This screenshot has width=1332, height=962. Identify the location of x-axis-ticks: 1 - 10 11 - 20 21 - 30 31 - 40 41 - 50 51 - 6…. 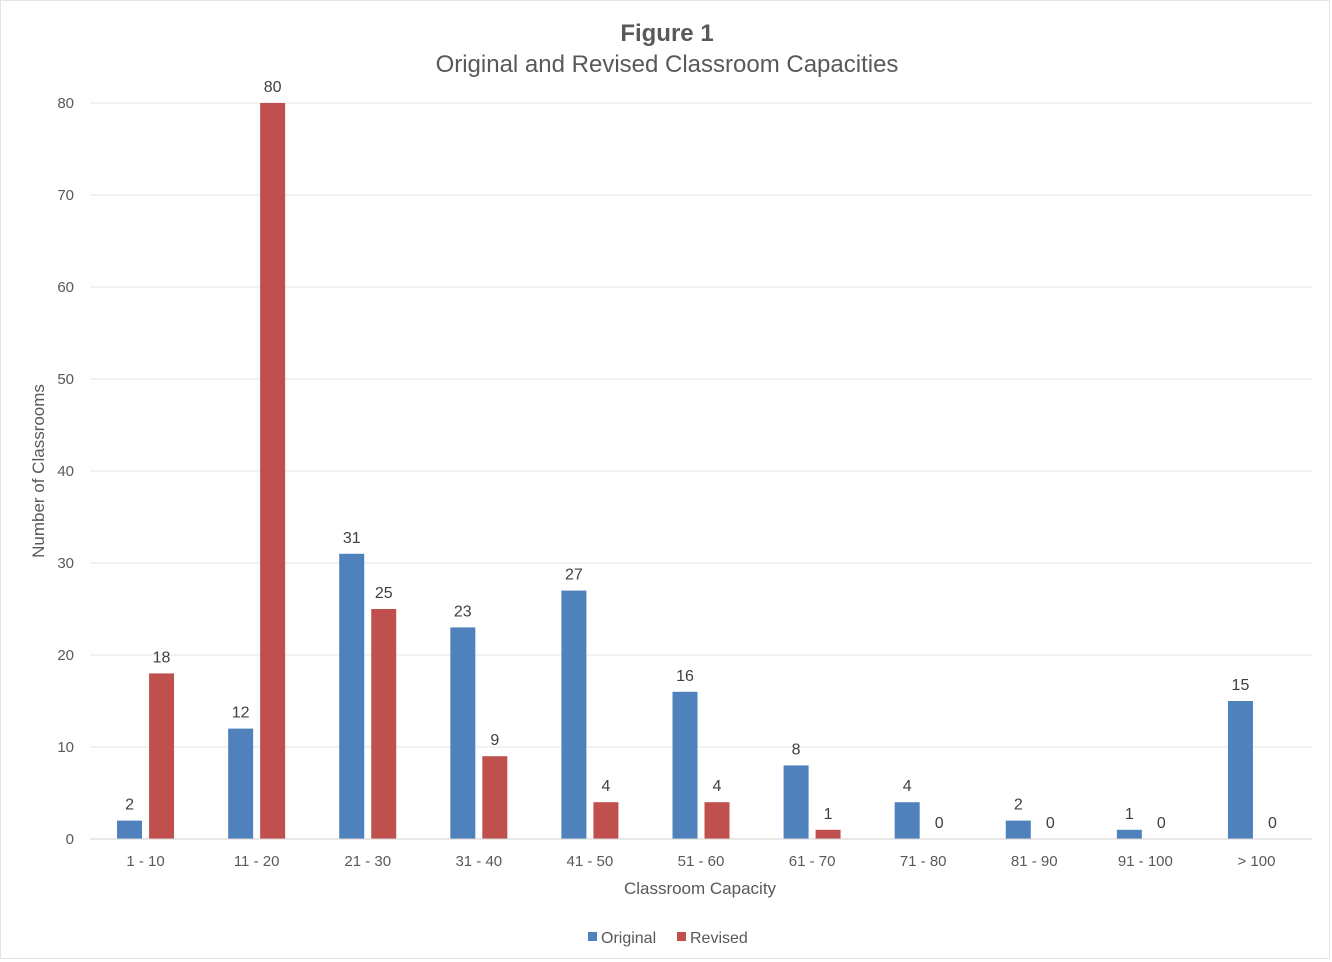
(700, 861).